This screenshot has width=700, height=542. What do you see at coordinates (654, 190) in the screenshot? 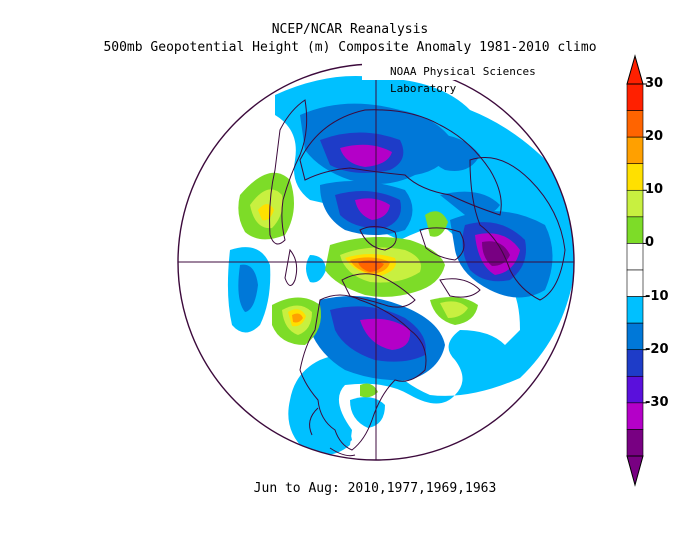
I see `colorbar-tick-label: 10` at bounding box center [654, 190].